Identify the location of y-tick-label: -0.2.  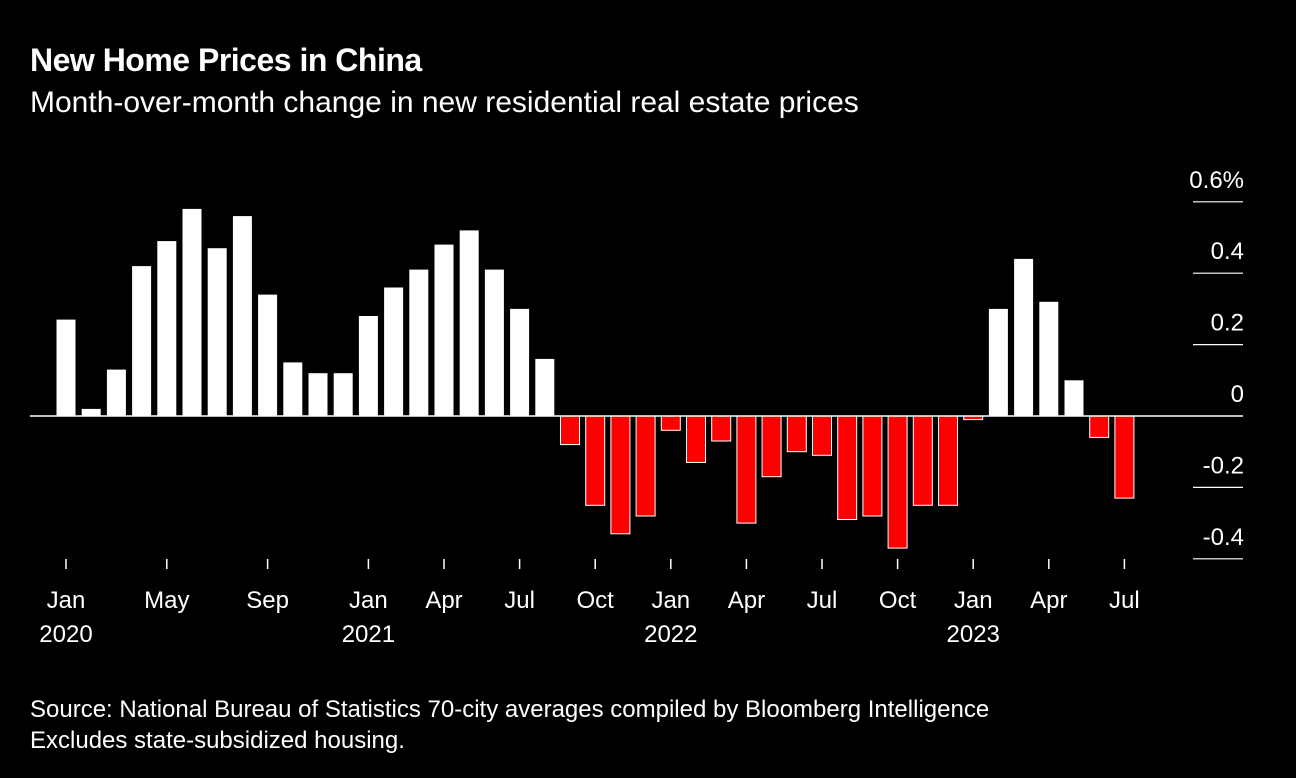
(1223, 465).